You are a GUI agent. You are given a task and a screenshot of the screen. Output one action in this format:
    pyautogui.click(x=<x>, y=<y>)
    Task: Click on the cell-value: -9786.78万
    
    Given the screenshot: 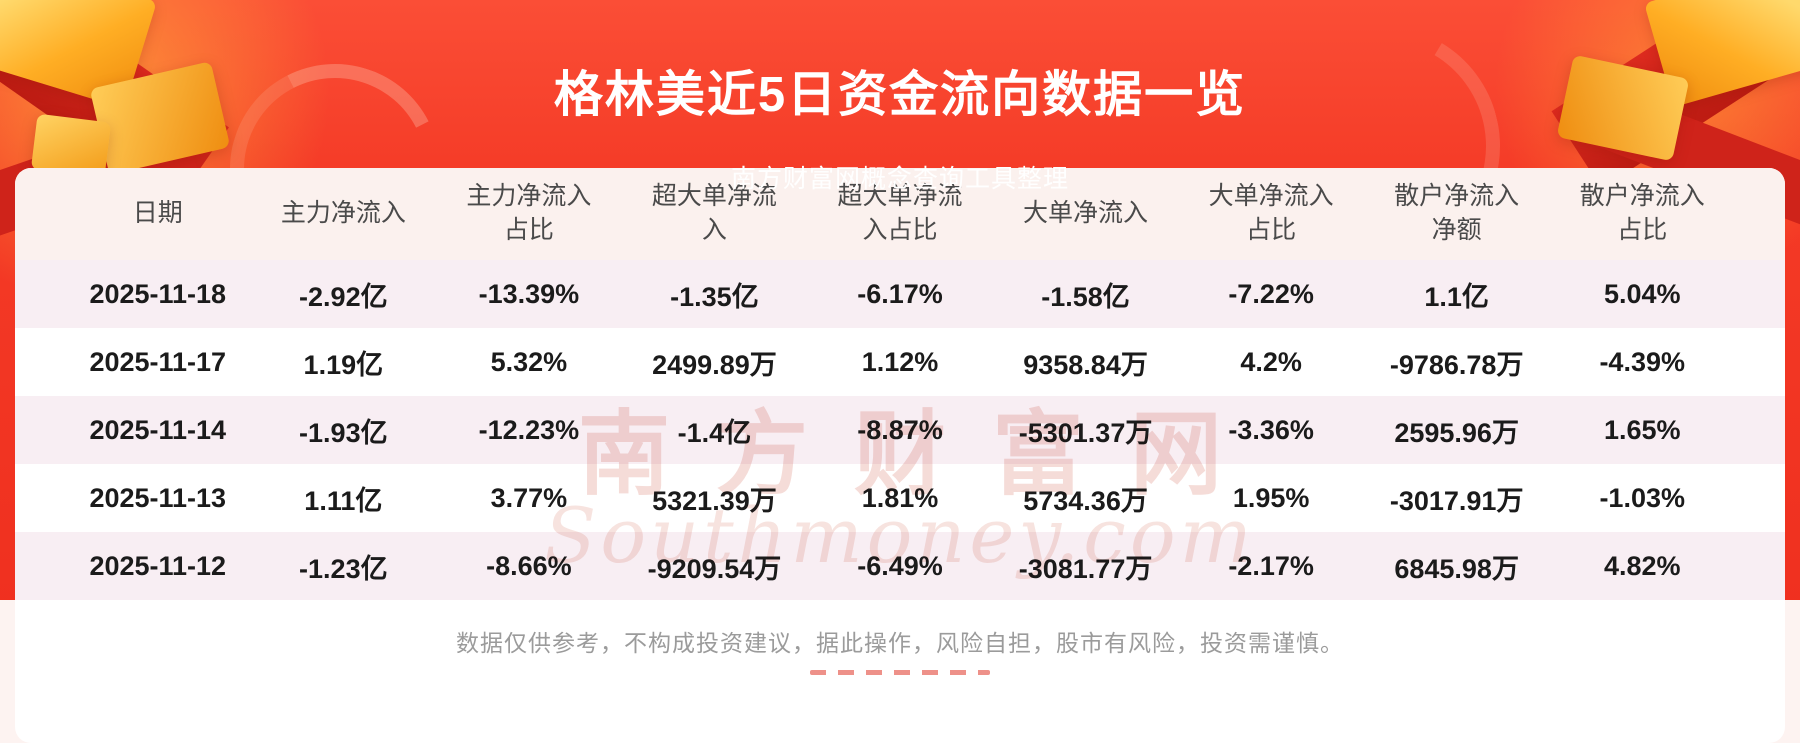 What is the action you would take?
    pyautogui.click(x=1456, y=364)
    